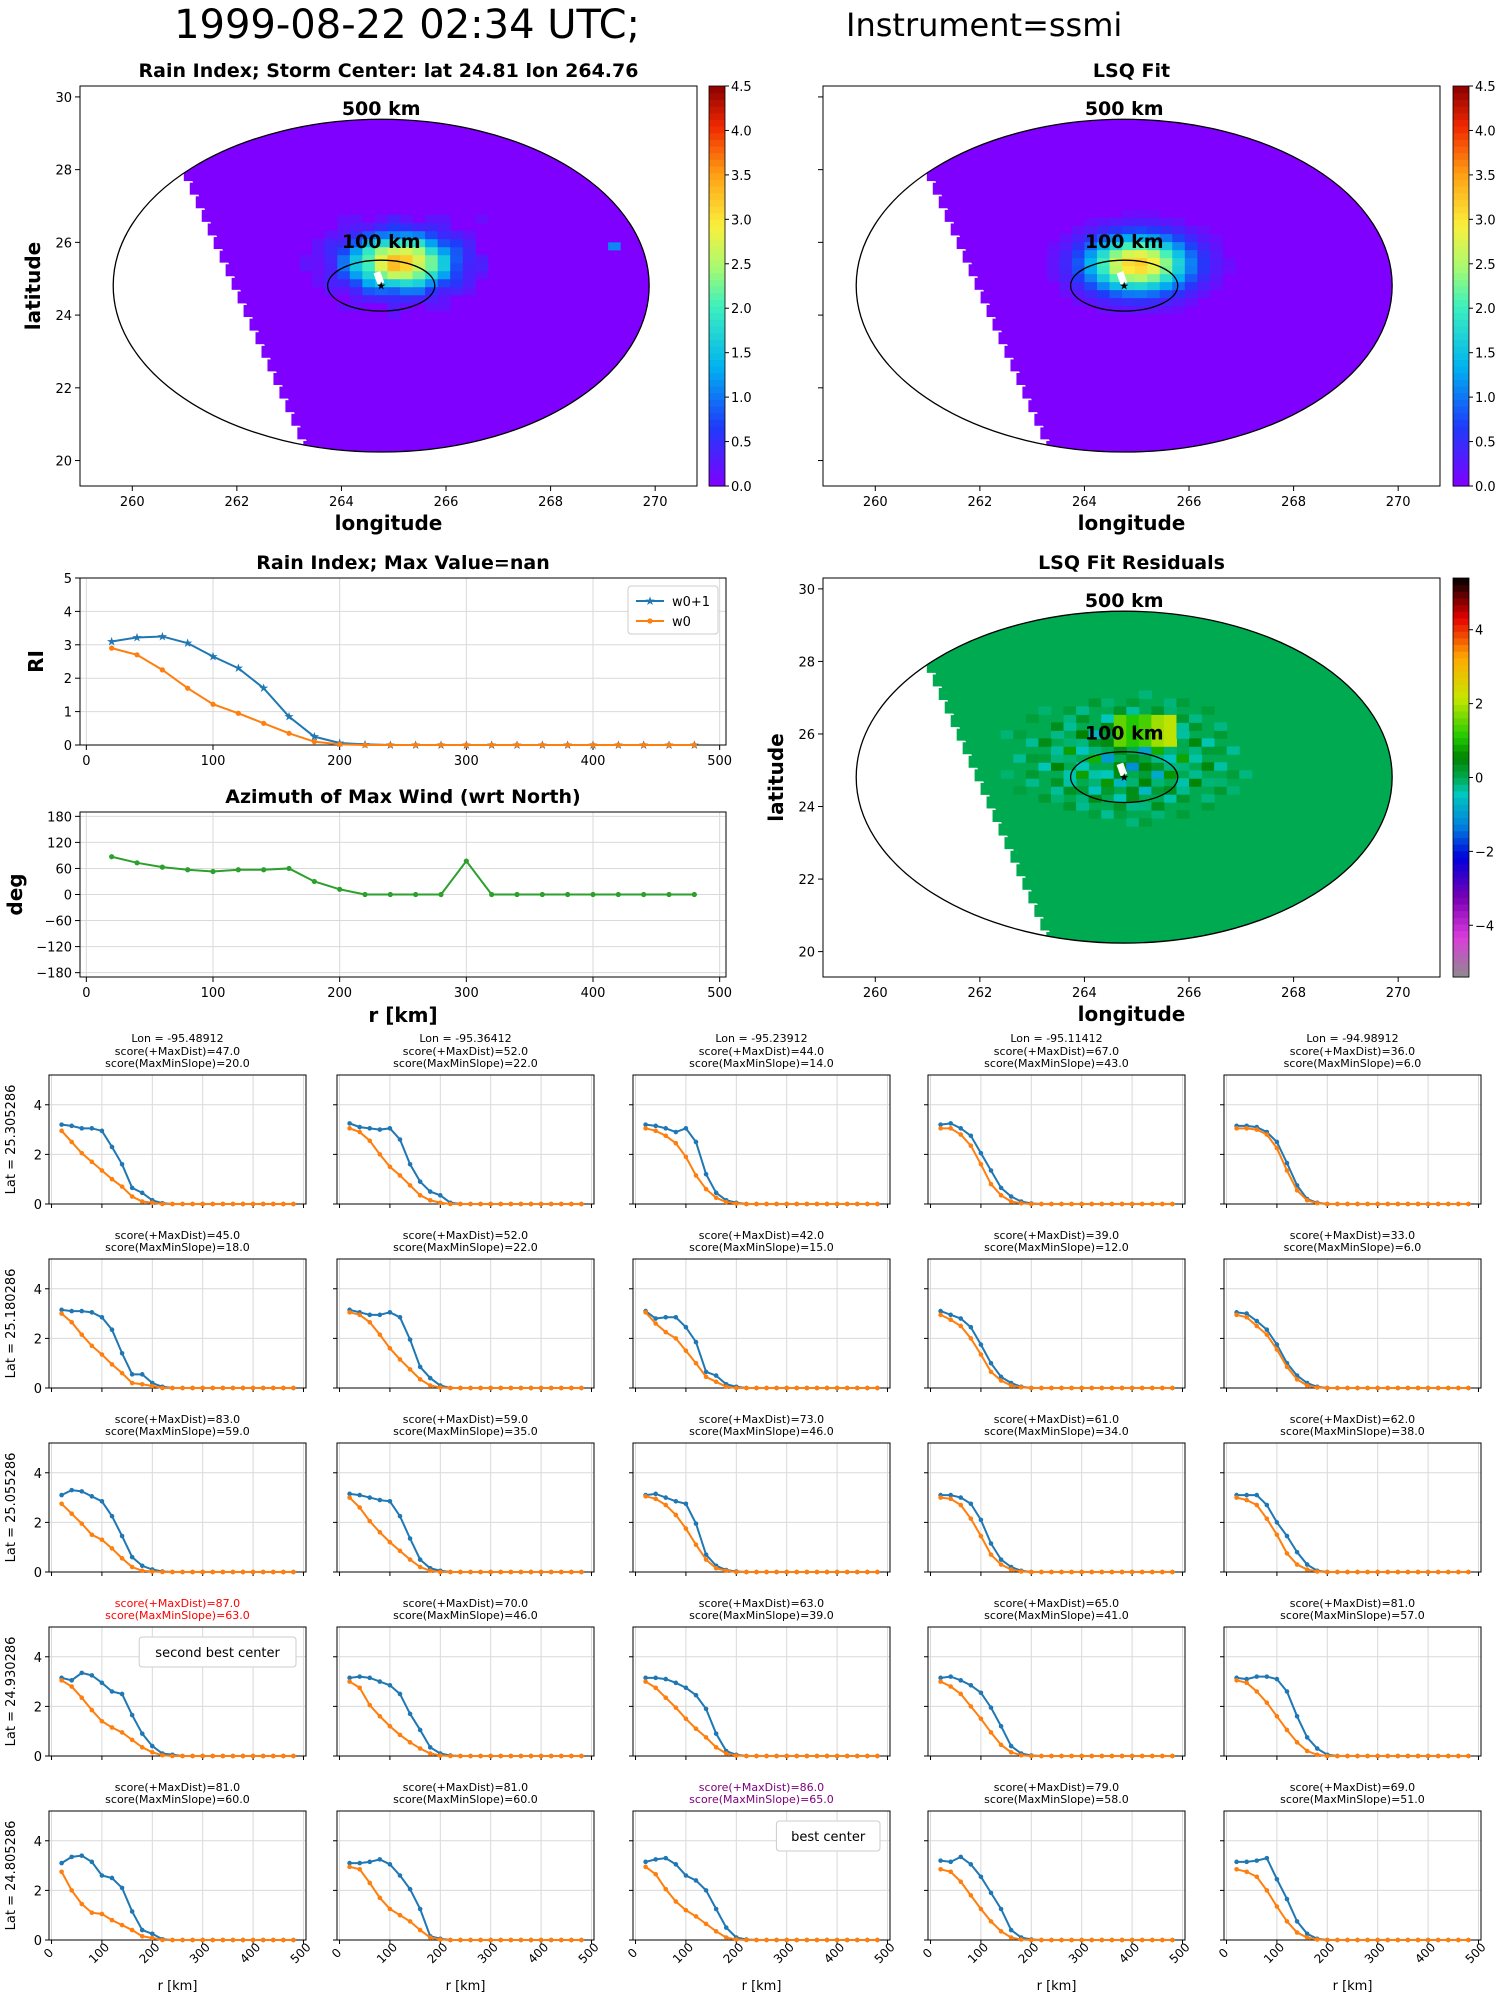 This screenshot has height=2000, width=1500. What do you see at coordinates (550, 502) in the screenshot?
I see `x-tick-label: 268` at bounding box center [550, 502].